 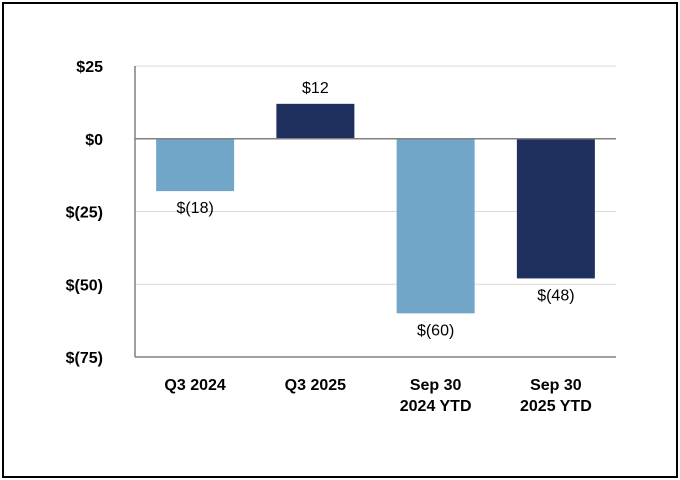 I want to click on x-tick-label: Q3 2025, so click(x=315, y=385).